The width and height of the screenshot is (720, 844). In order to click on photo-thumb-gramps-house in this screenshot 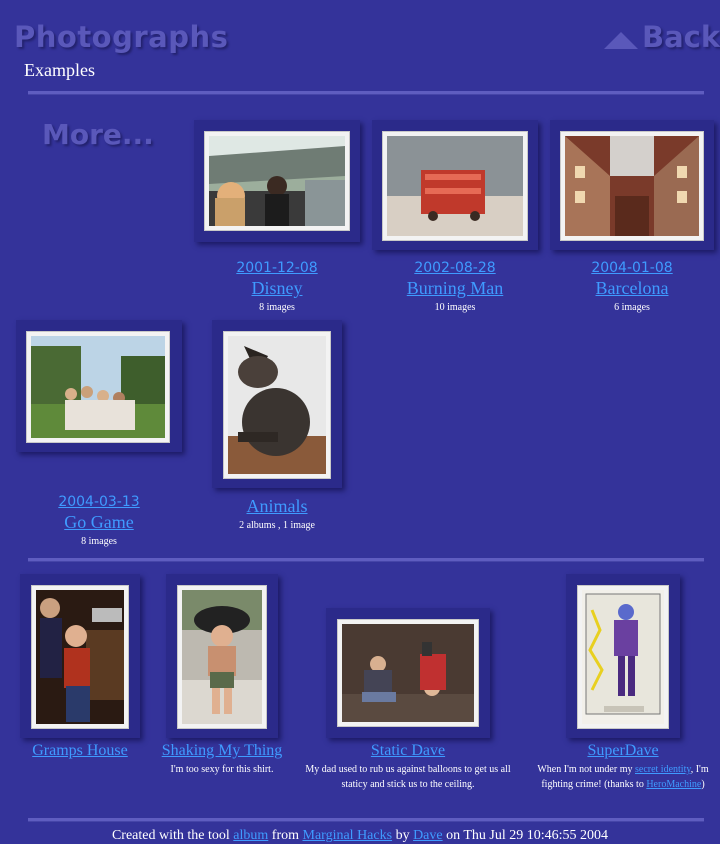, I will do `click(80, 656)`.